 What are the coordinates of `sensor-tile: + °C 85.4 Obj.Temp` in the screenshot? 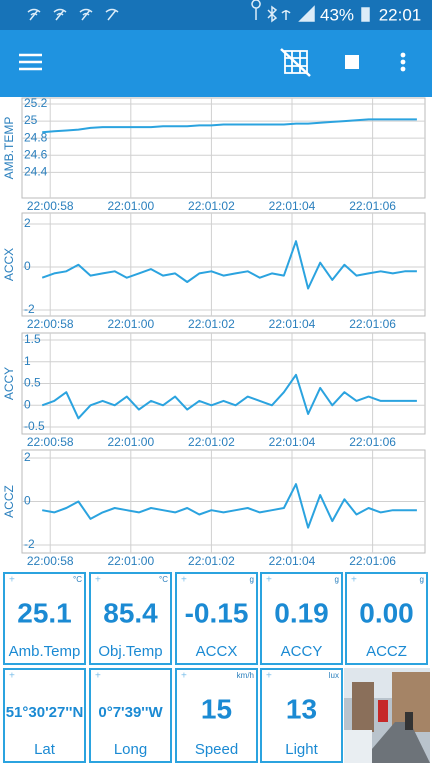 It's located at (130, 618).